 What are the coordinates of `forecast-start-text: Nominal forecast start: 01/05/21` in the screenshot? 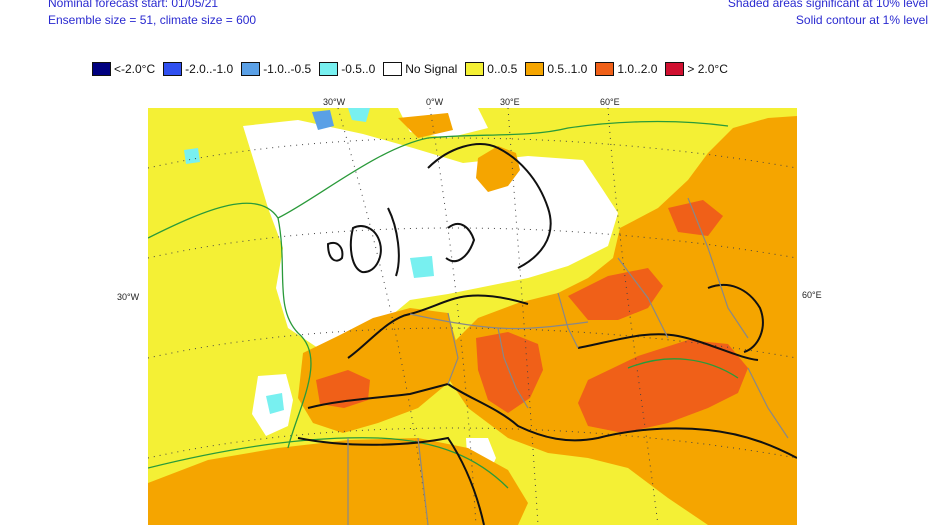 It's located at (133, 5).